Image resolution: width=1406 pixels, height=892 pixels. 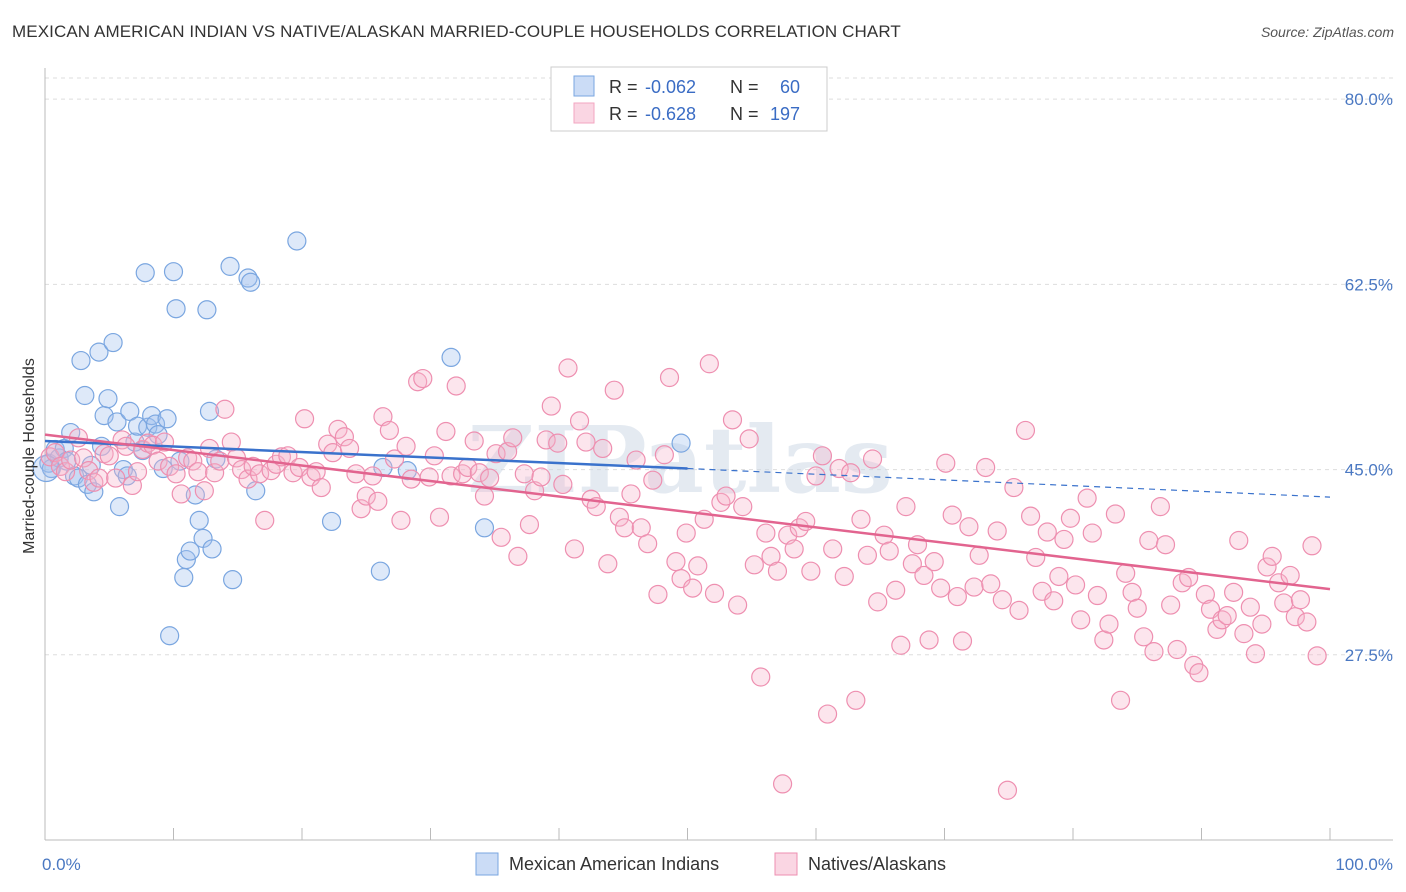 I want to click on x-tick-label: 100.0%, so click(x=1364, y=864).